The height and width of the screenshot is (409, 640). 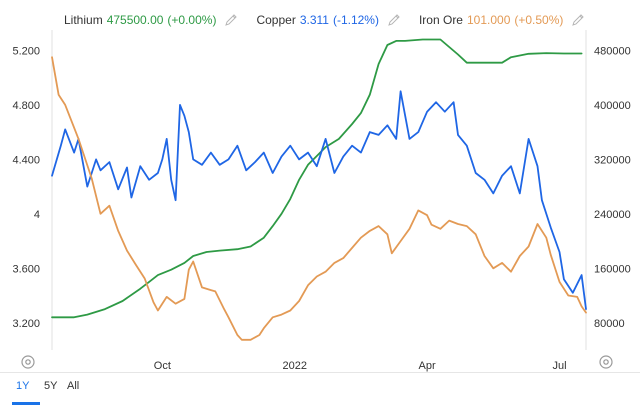 I want to click on legend-item-iron-ore: Iron Ore 101.000 (+0.50%), so click(x=502, y=20).